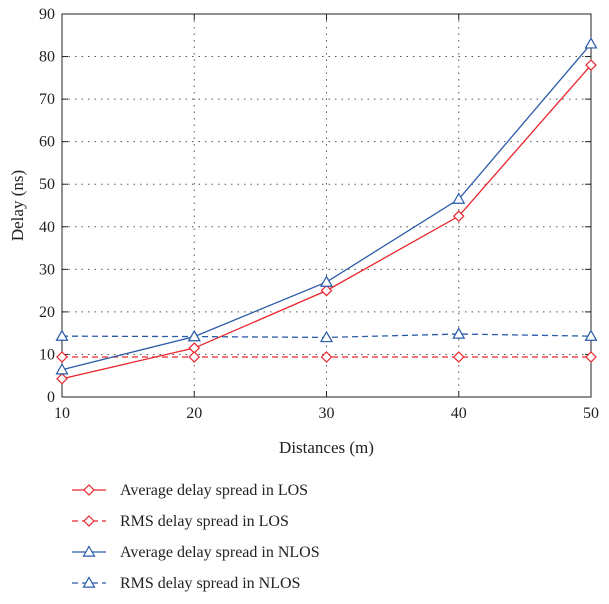  I want to click on legend-item: Average delay spread in NLOS, so click(196, 552).